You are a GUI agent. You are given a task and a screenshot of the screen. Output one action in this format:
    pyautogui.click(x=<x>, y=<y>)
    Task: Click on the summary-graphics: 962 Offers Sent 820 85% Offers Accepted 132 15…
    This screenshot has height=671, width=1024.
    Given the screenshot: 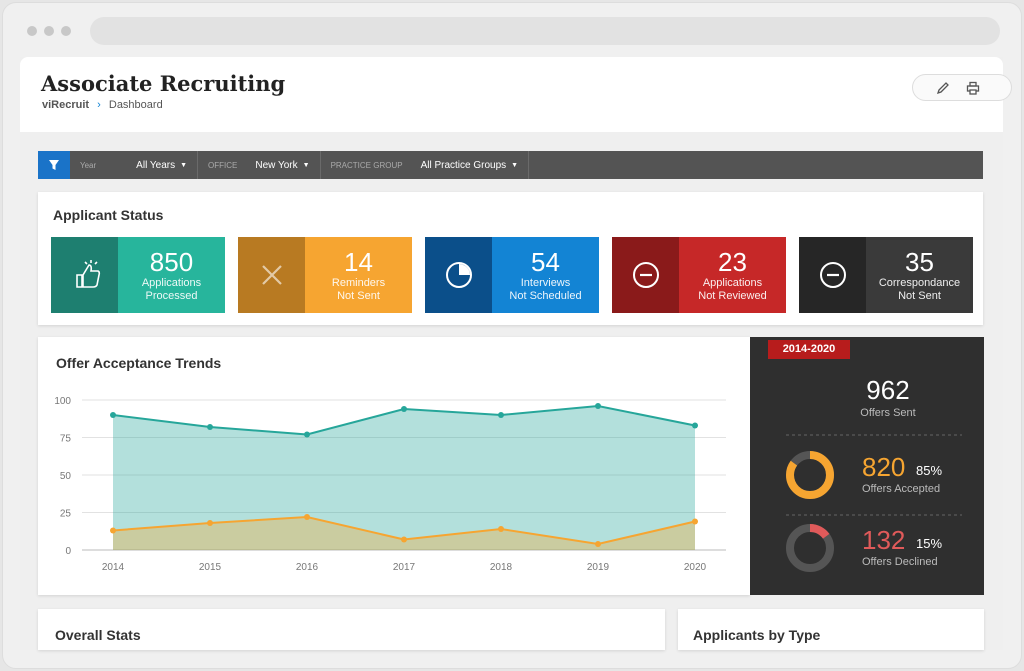 What is the action you would take?
    pyautogui.click(x=874, y=473)
    